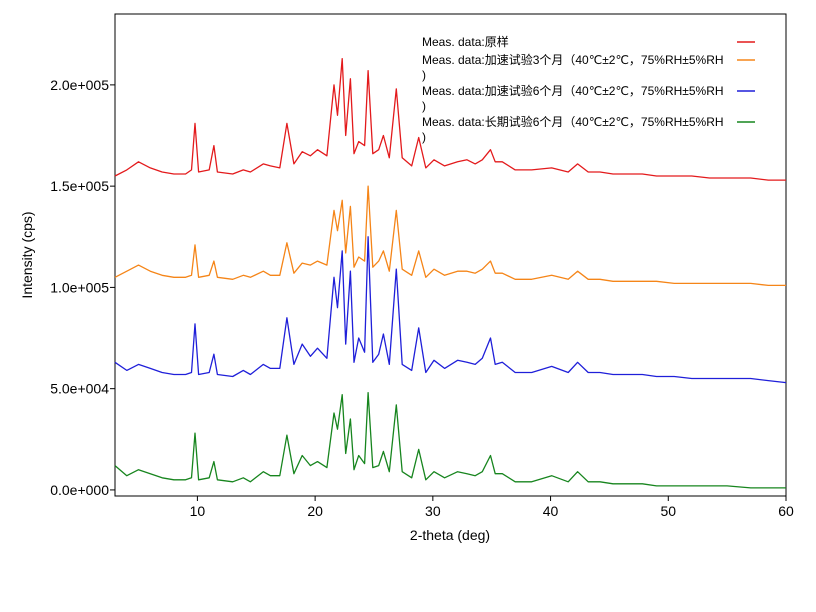 The width and height of the screenshot is (816, 612). Describe the element at coordinates (492, 507) in the screenshot. I see `x-axis-ticks: 10 20 30 40 50 60` at that location.